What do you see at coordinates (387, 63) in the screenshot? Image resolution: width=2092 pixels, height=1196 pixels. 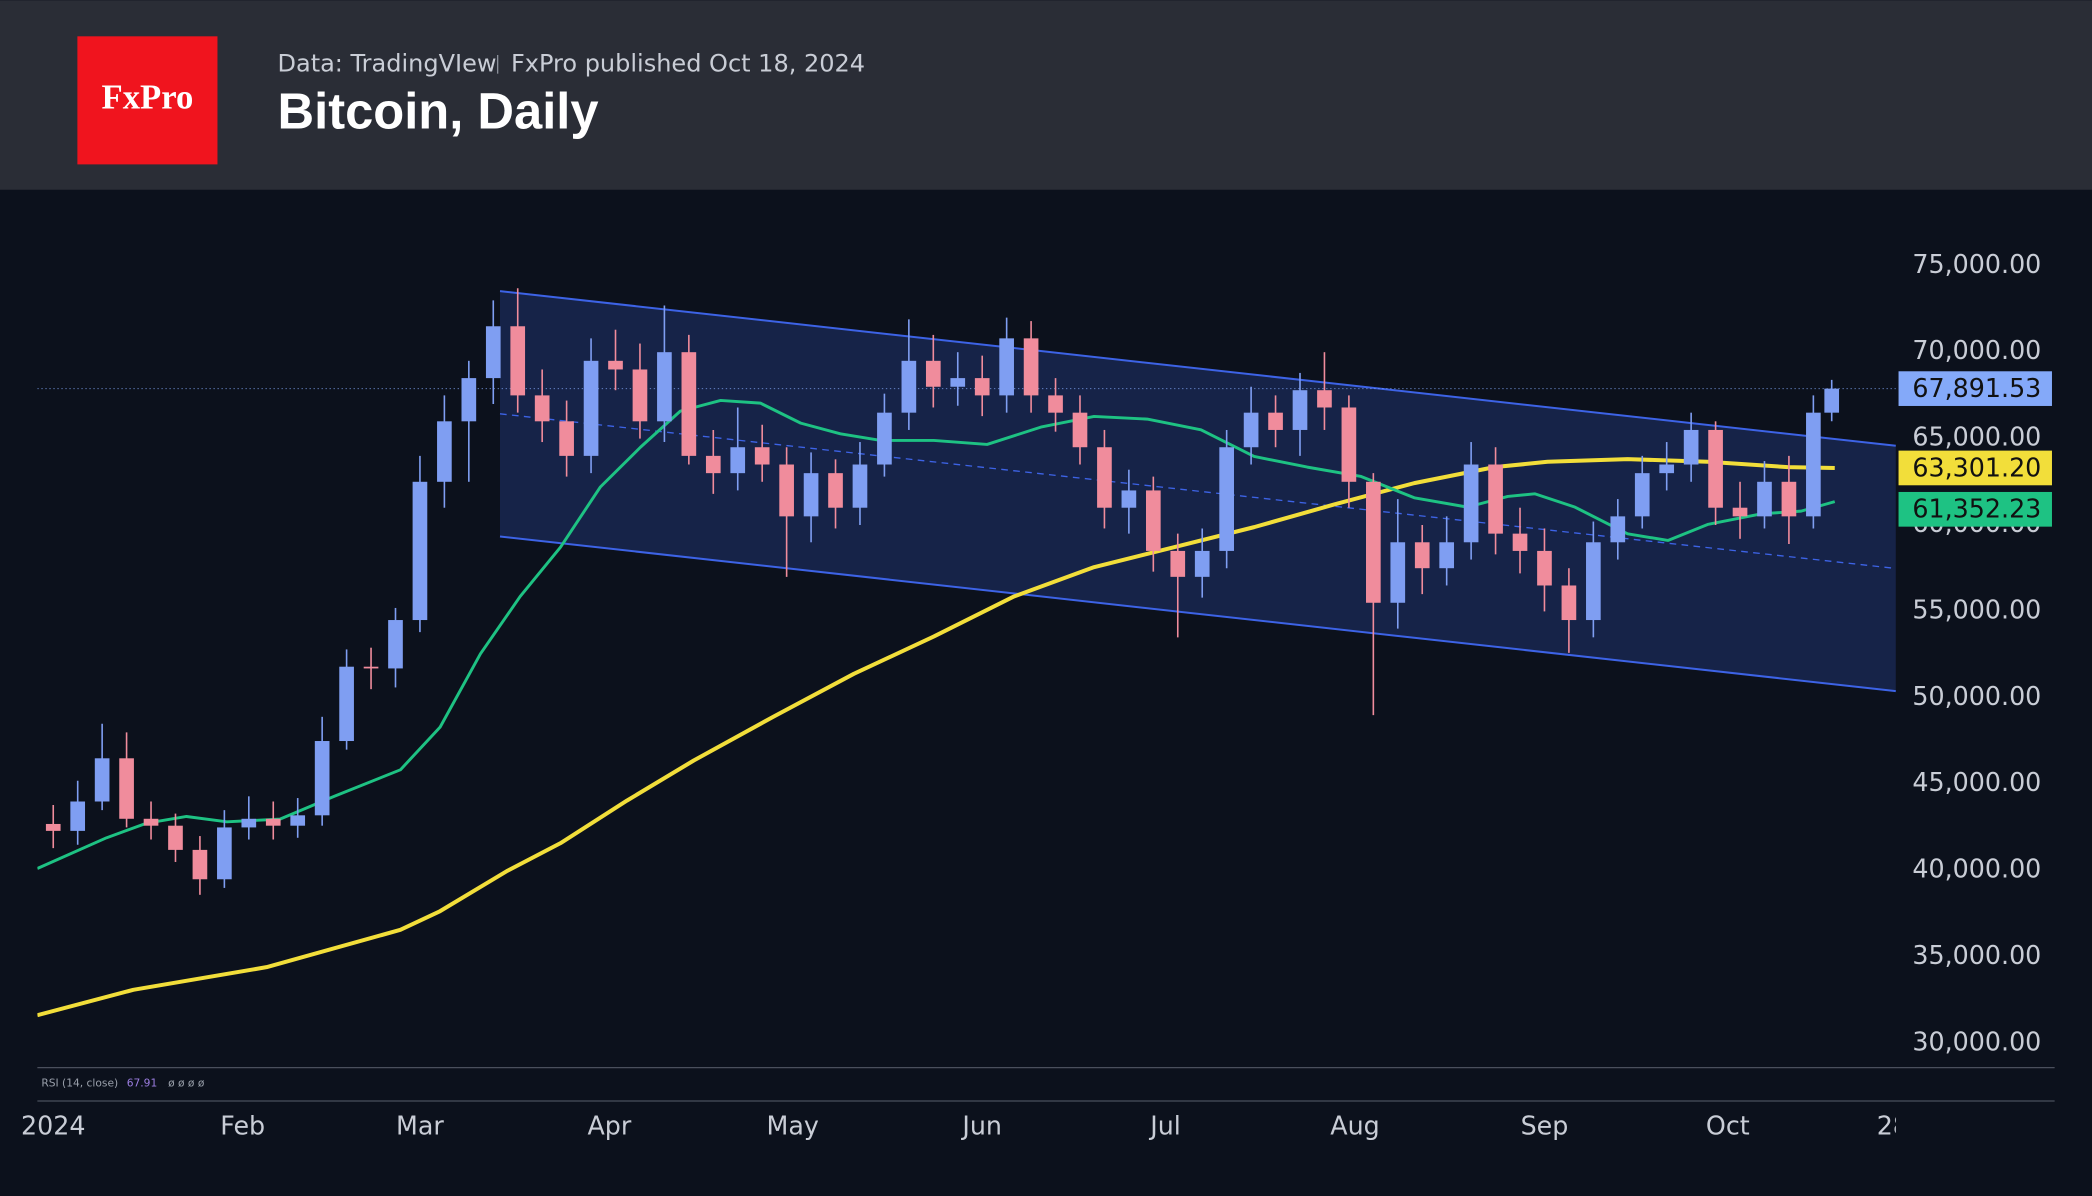 I see `source: Data: TradingVIew` at bounding box center [387, 63].